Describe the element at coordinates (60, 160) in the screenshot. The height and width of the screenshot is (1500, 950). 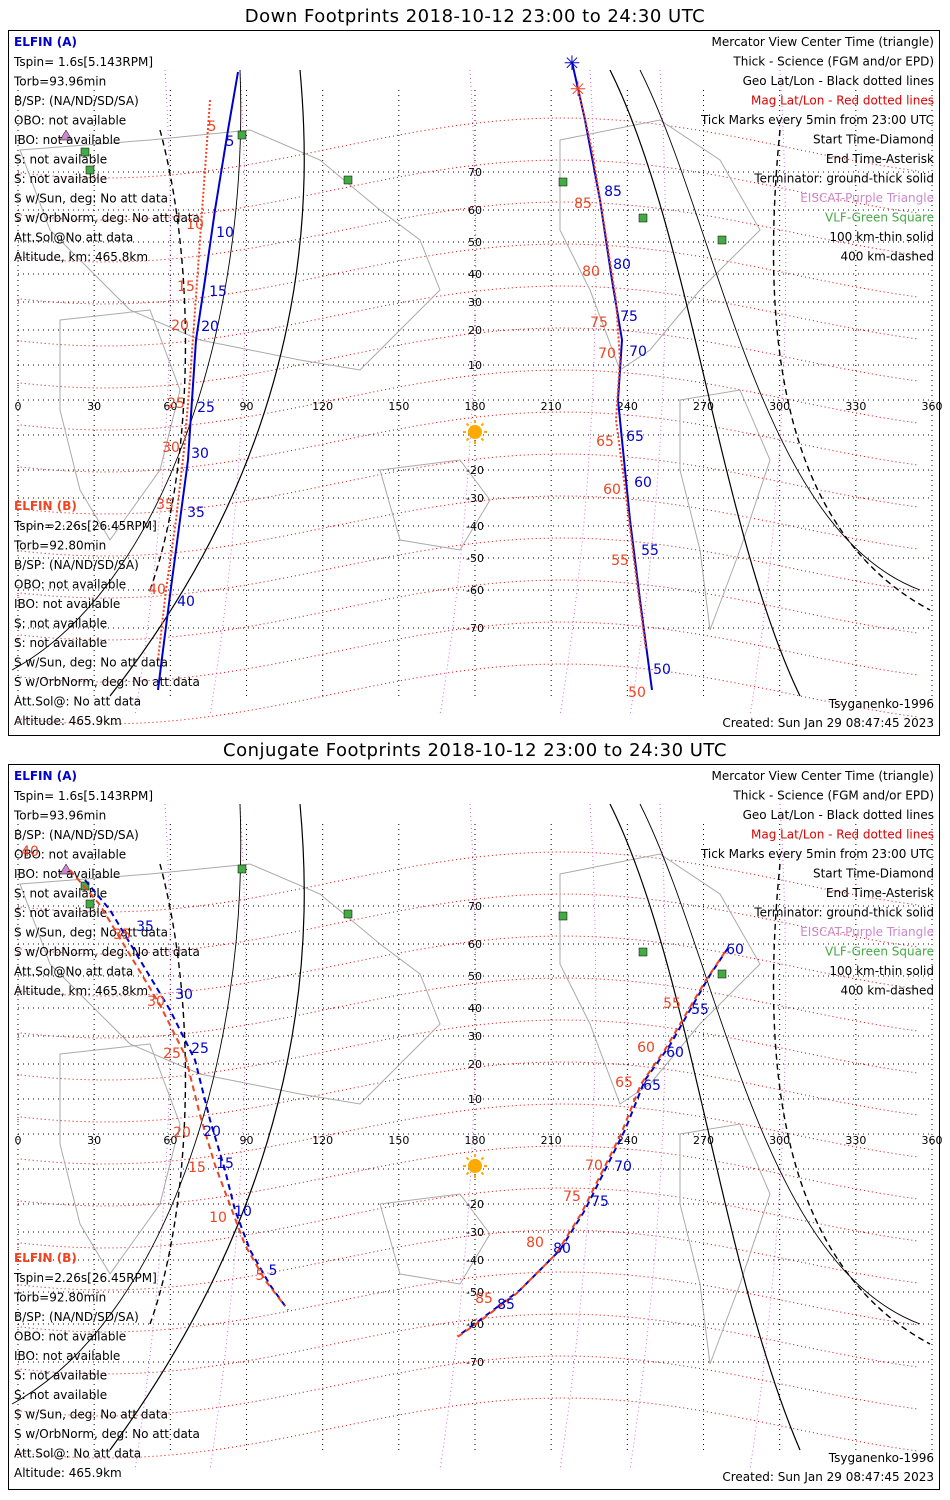
I see `elfin-a-info-line: S: not available` at that location.